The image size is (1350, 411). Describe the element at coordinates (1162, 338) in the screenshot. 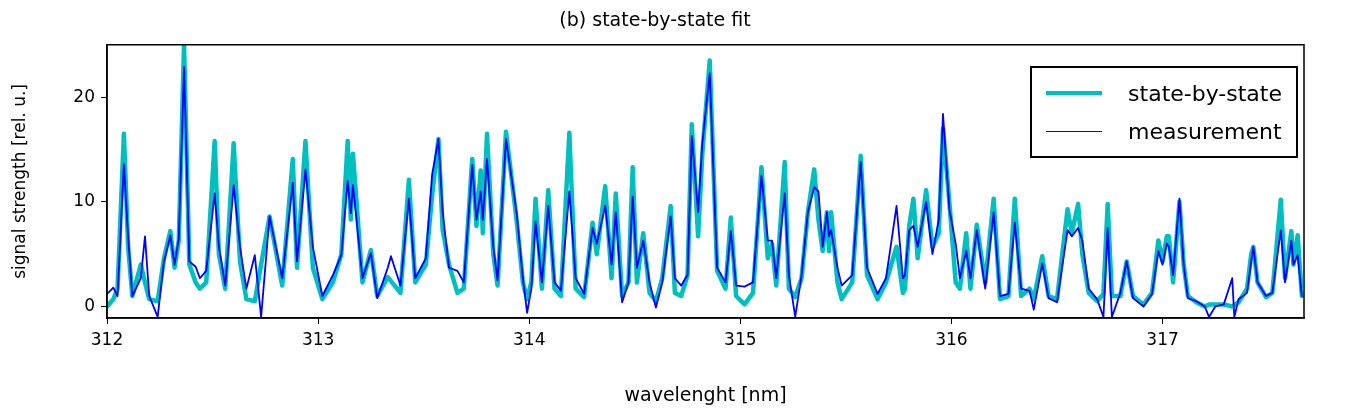

I see `x-tick-label: 317` at that location.